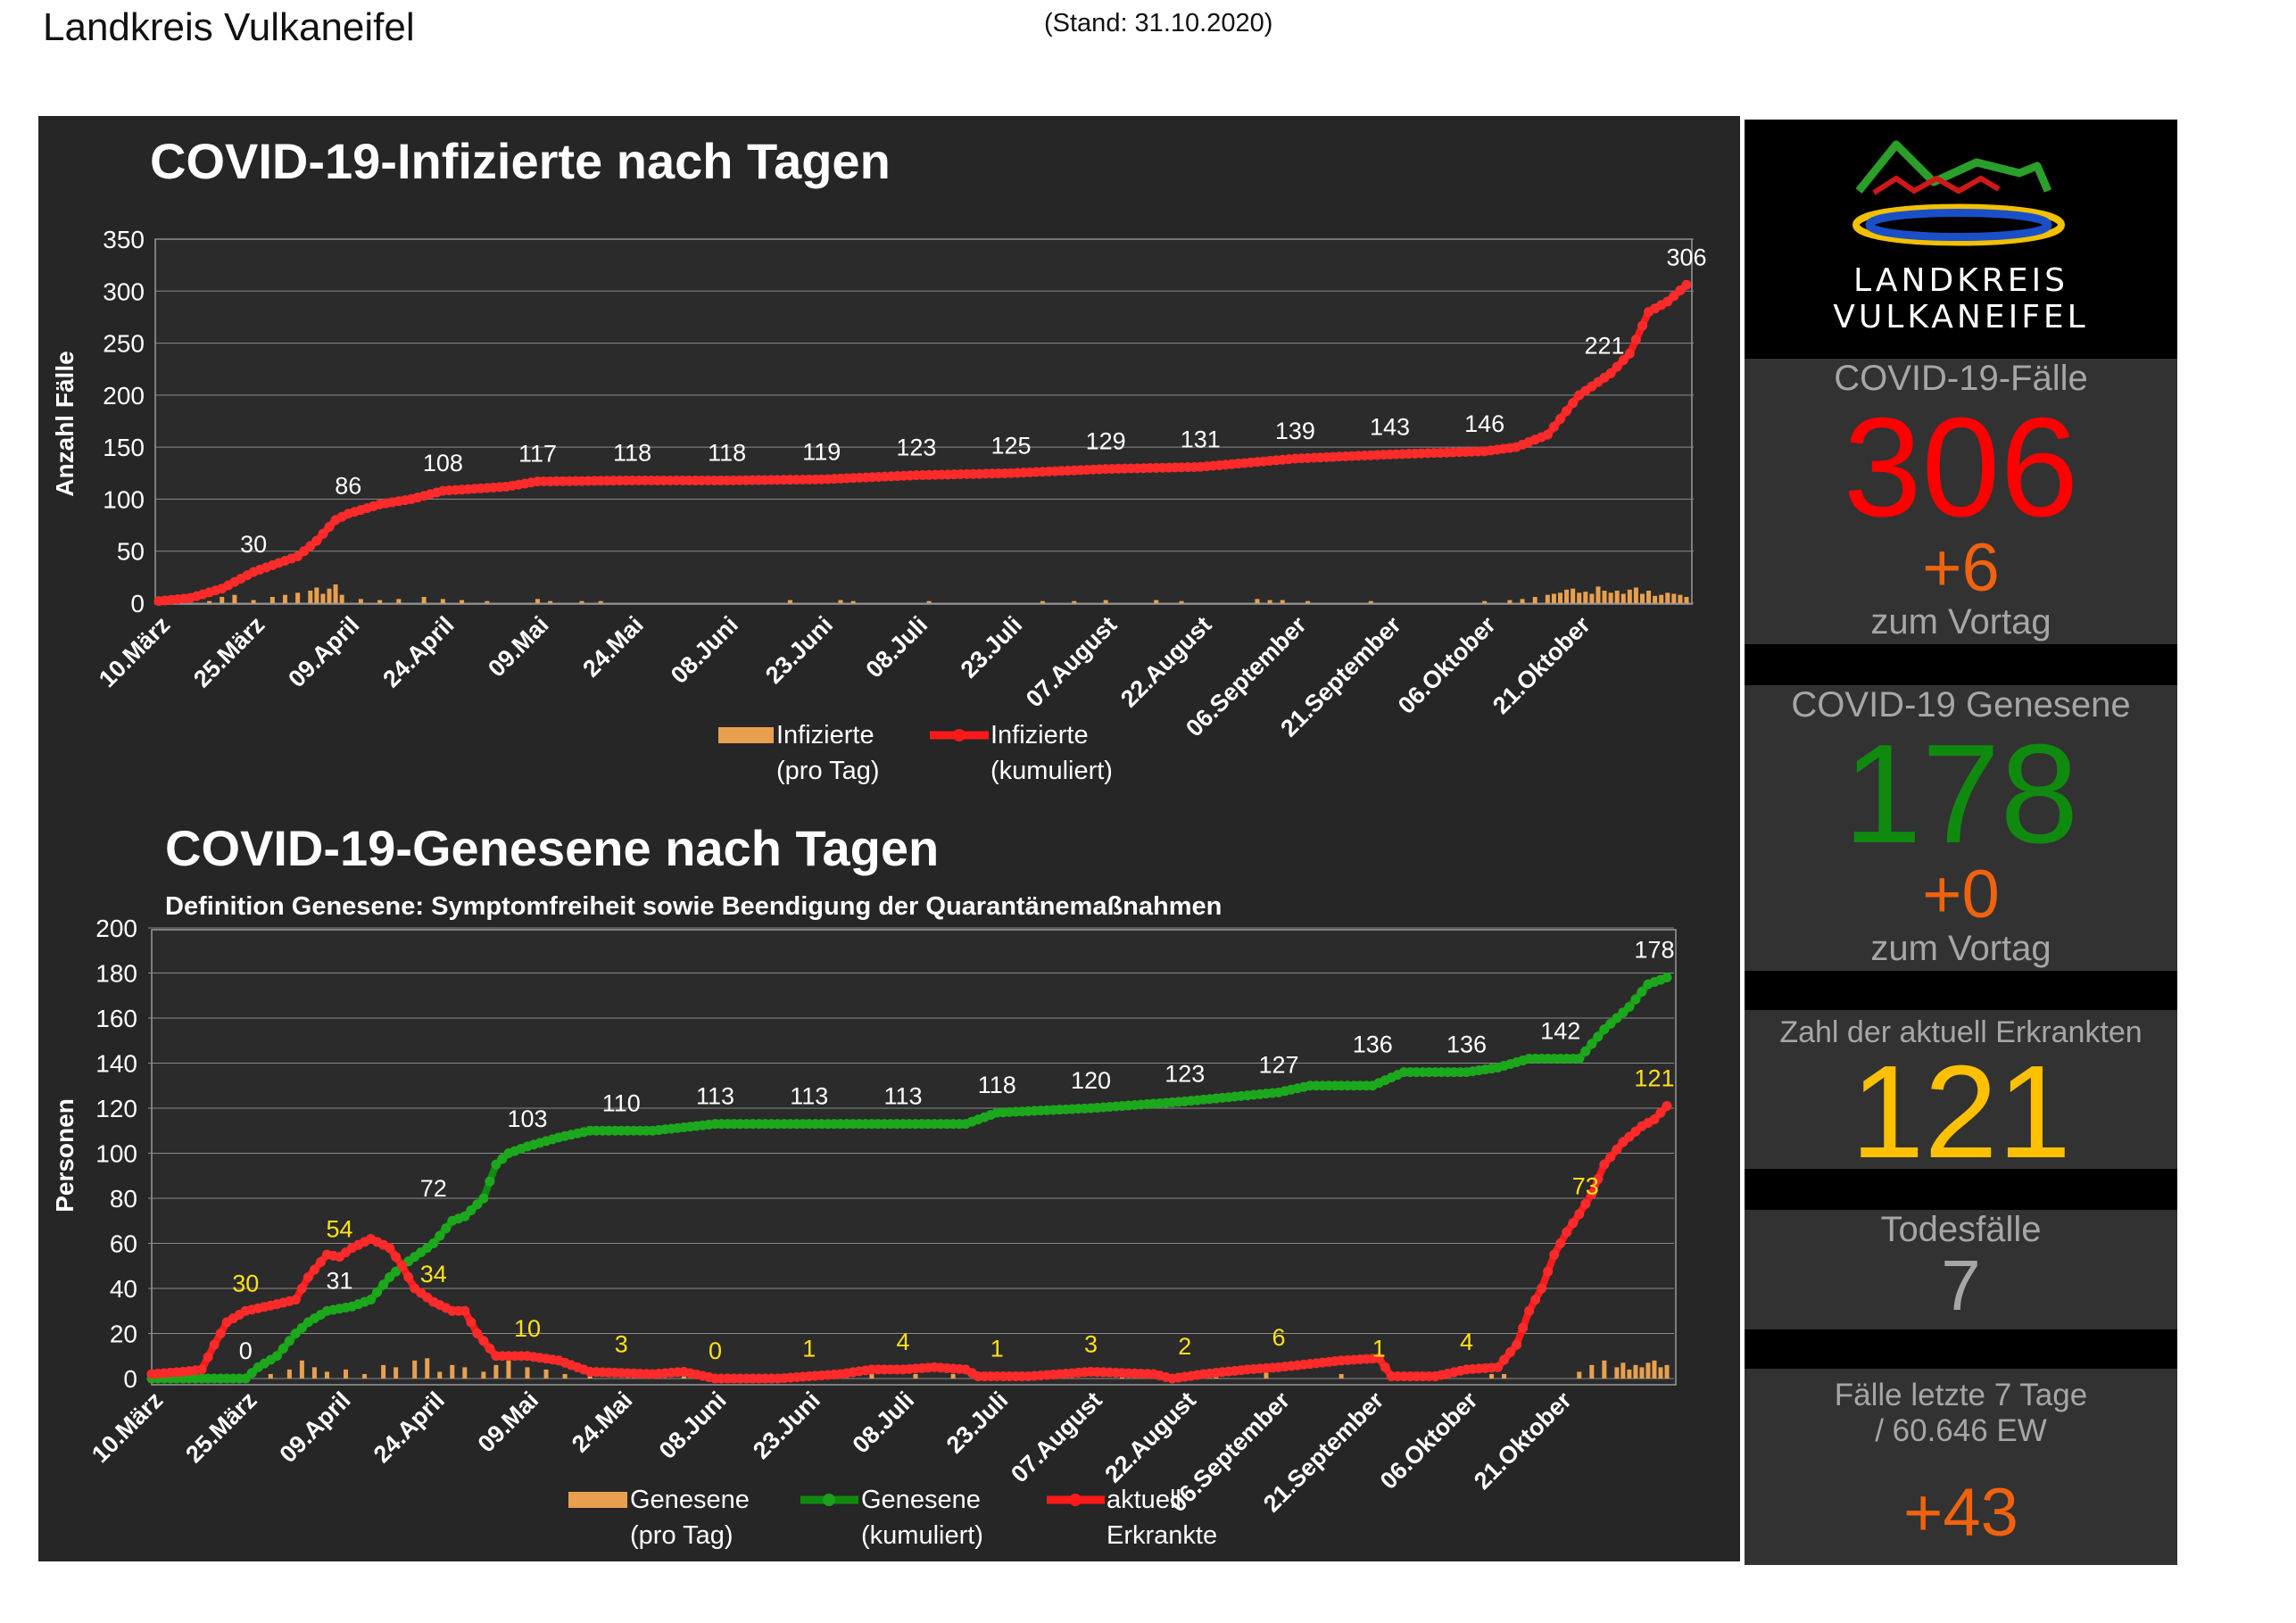  I want to click on data-label: 306, so click(1686, 257).